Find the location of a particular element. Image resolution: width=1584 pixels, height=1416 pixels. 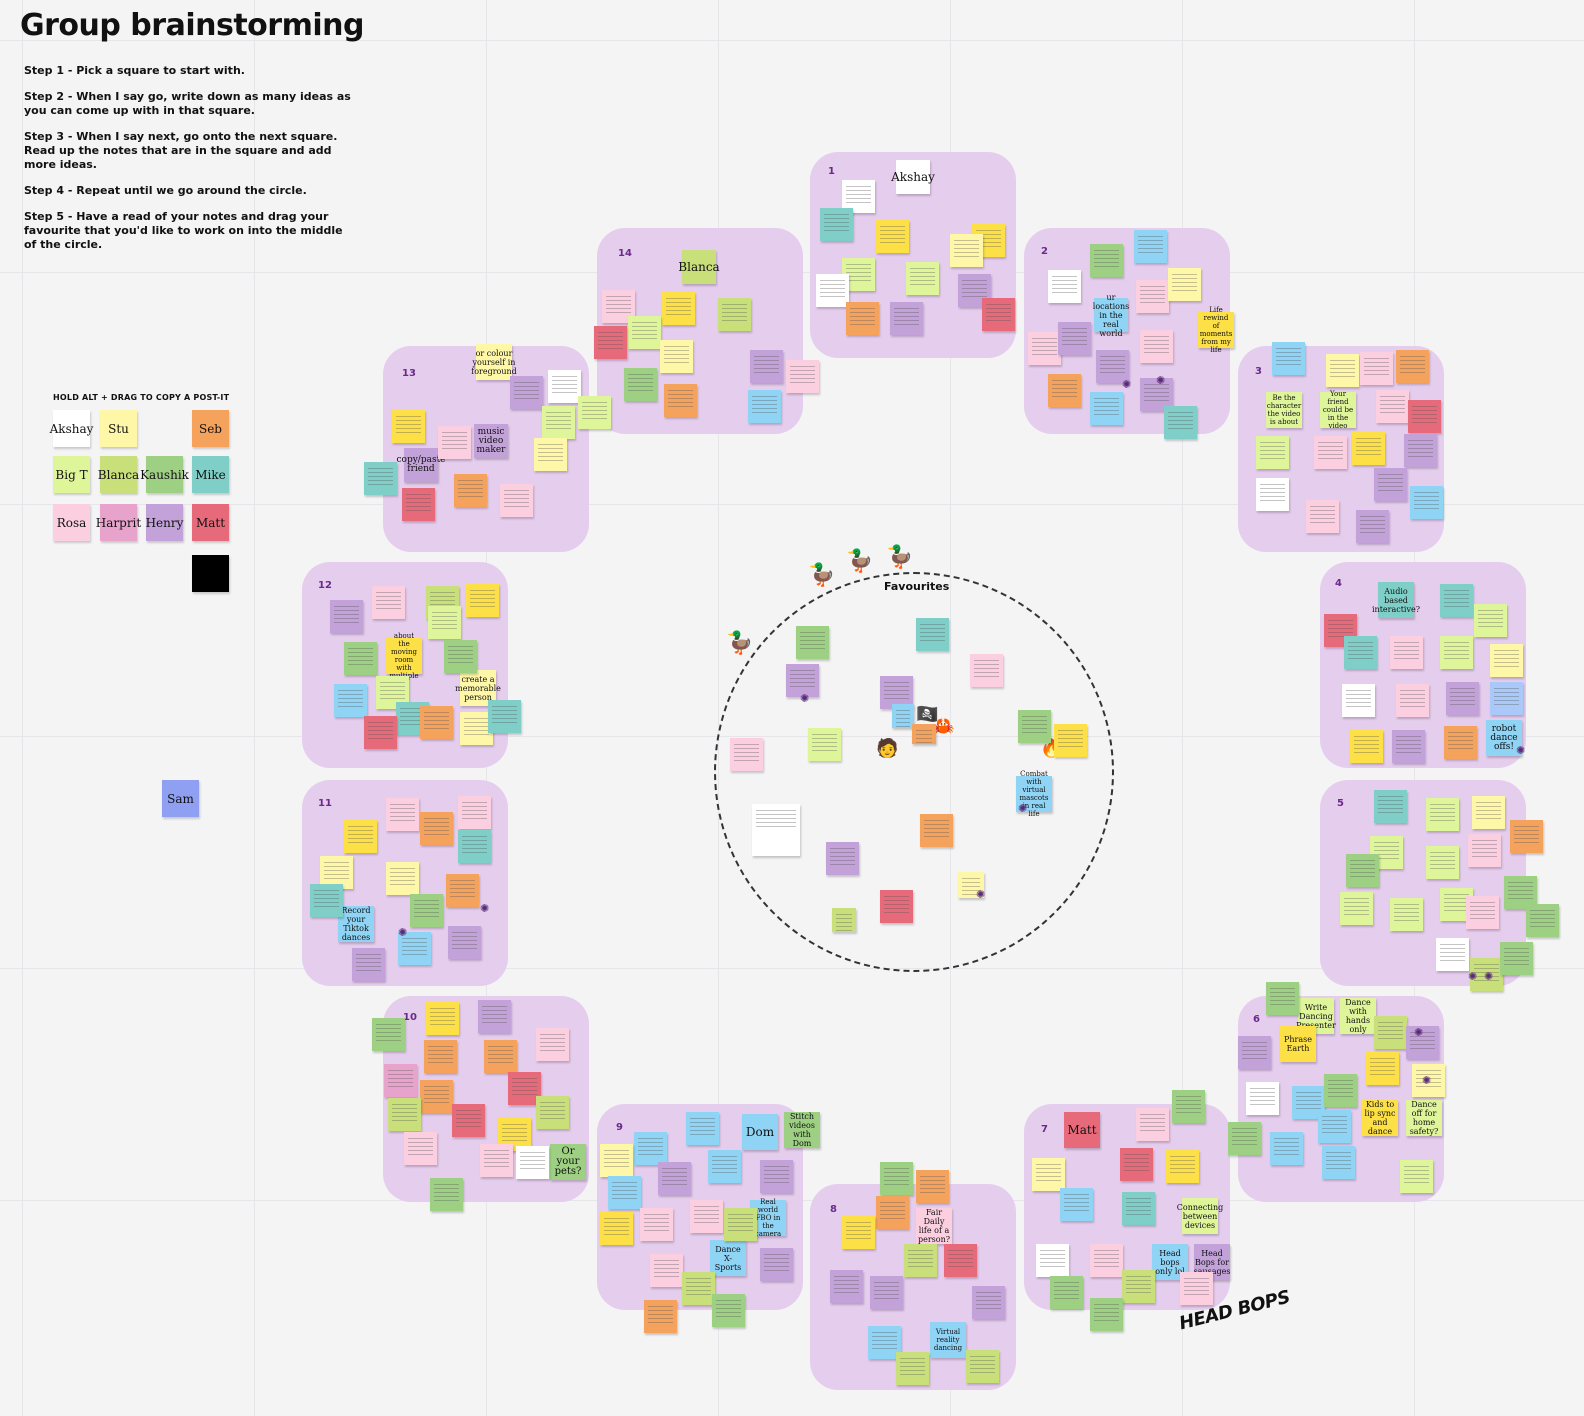

palette-note-mike: Mike is located at coordinates (210, 474).